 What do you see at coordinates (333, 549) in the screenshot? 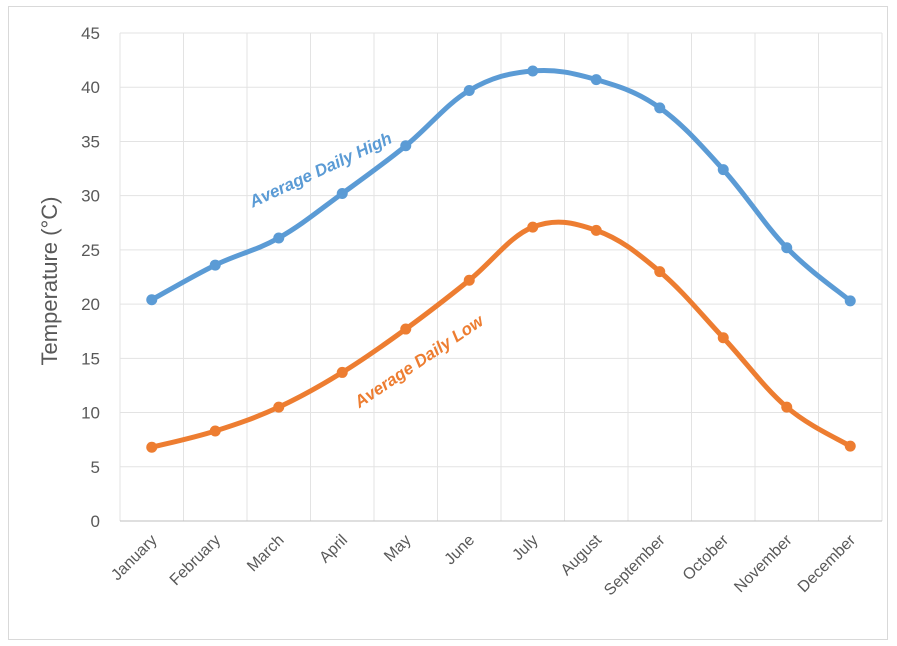
I see `x-tick-label: April` at bounding box center [333, 549].